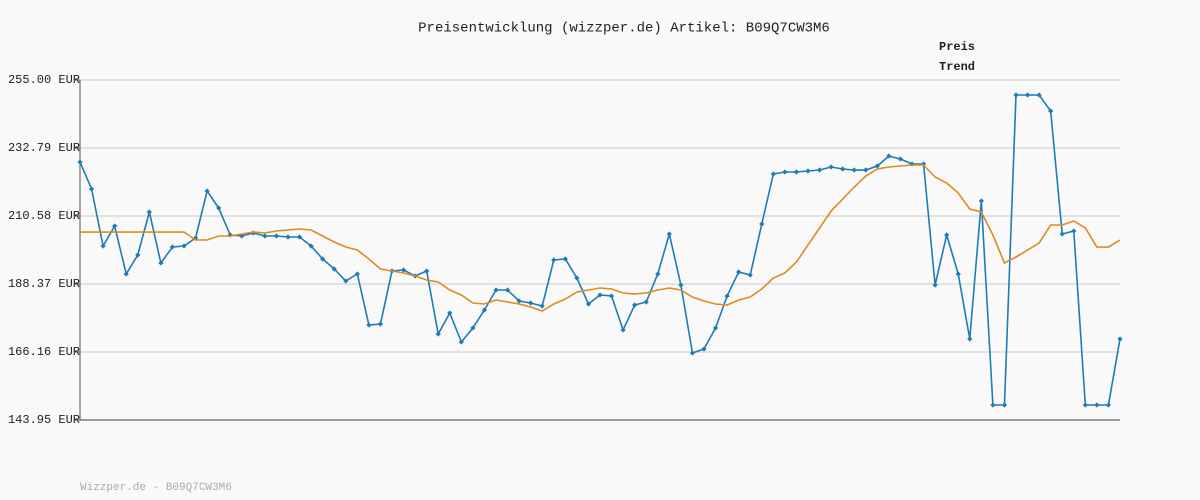 This screenshot has width=1200, height=500. Describe the element at coordinates (957, 67) in the screenshot. I see `legend-label: Trend` at that location.